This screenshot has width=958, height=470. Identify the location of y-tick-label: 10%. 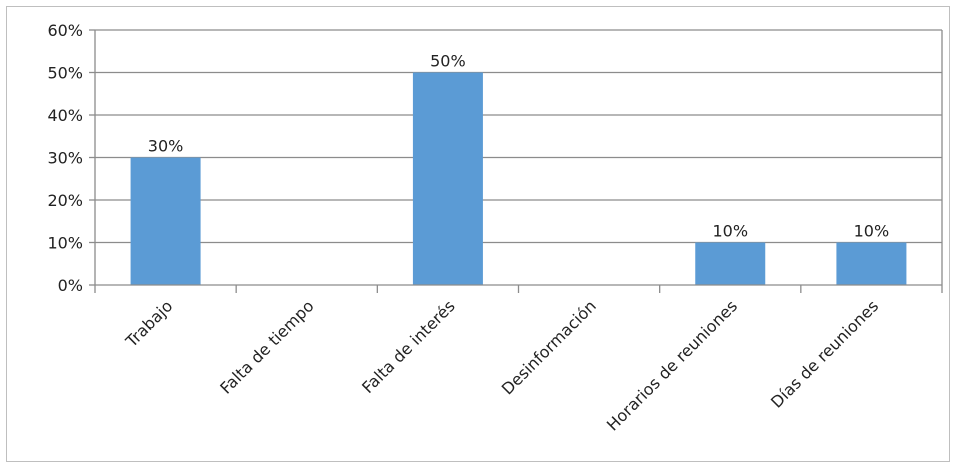
(65, 243).